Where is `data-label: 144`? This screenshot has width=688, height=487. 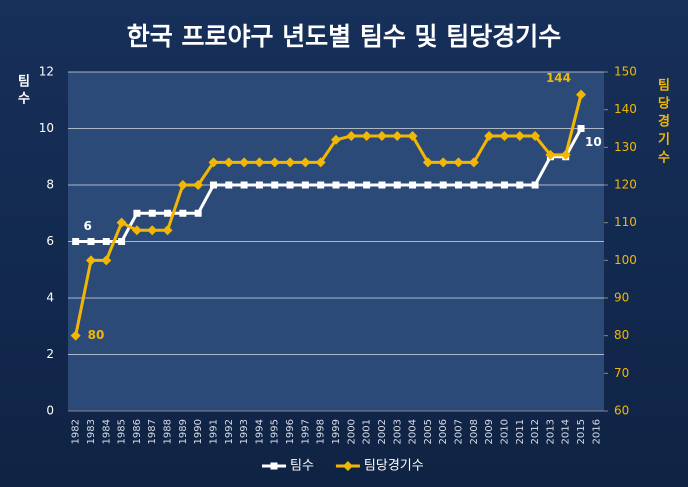
data-label: 144 is located at coordinates (558, 78).